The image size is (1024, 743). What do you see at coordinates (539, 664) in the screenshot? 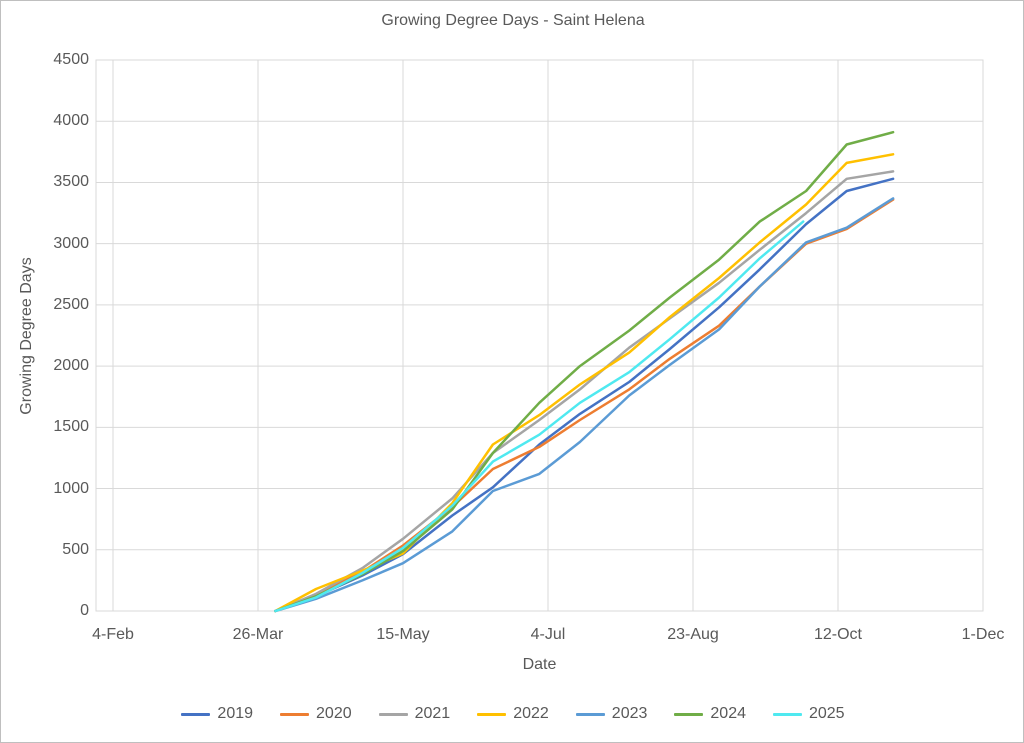
I see `x-axis-title: Date` at bounding box center [539, 664].